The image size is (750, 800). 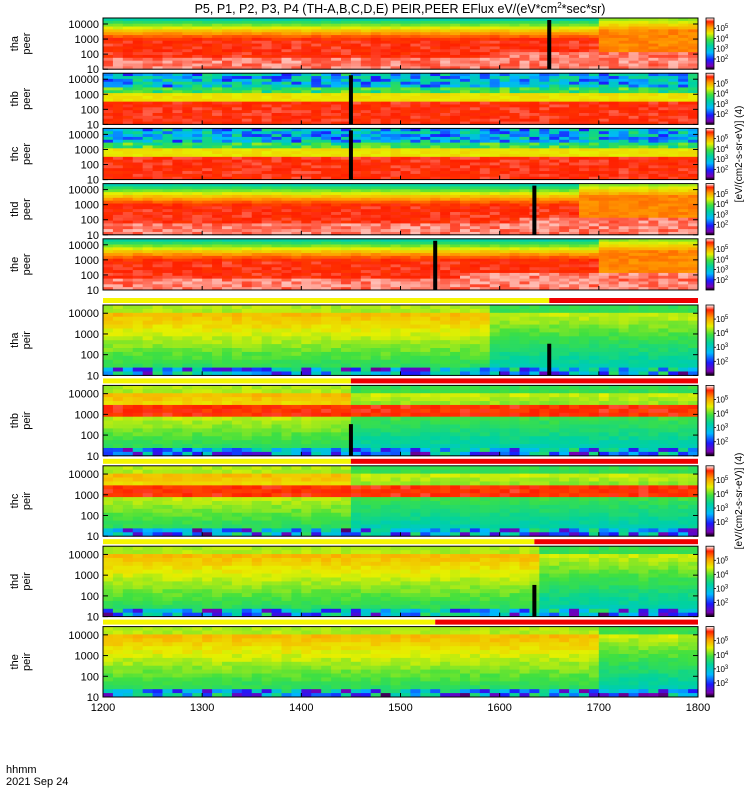 I want to click on mode-bar-yellow-the_peir, so click(x=269, y=622).